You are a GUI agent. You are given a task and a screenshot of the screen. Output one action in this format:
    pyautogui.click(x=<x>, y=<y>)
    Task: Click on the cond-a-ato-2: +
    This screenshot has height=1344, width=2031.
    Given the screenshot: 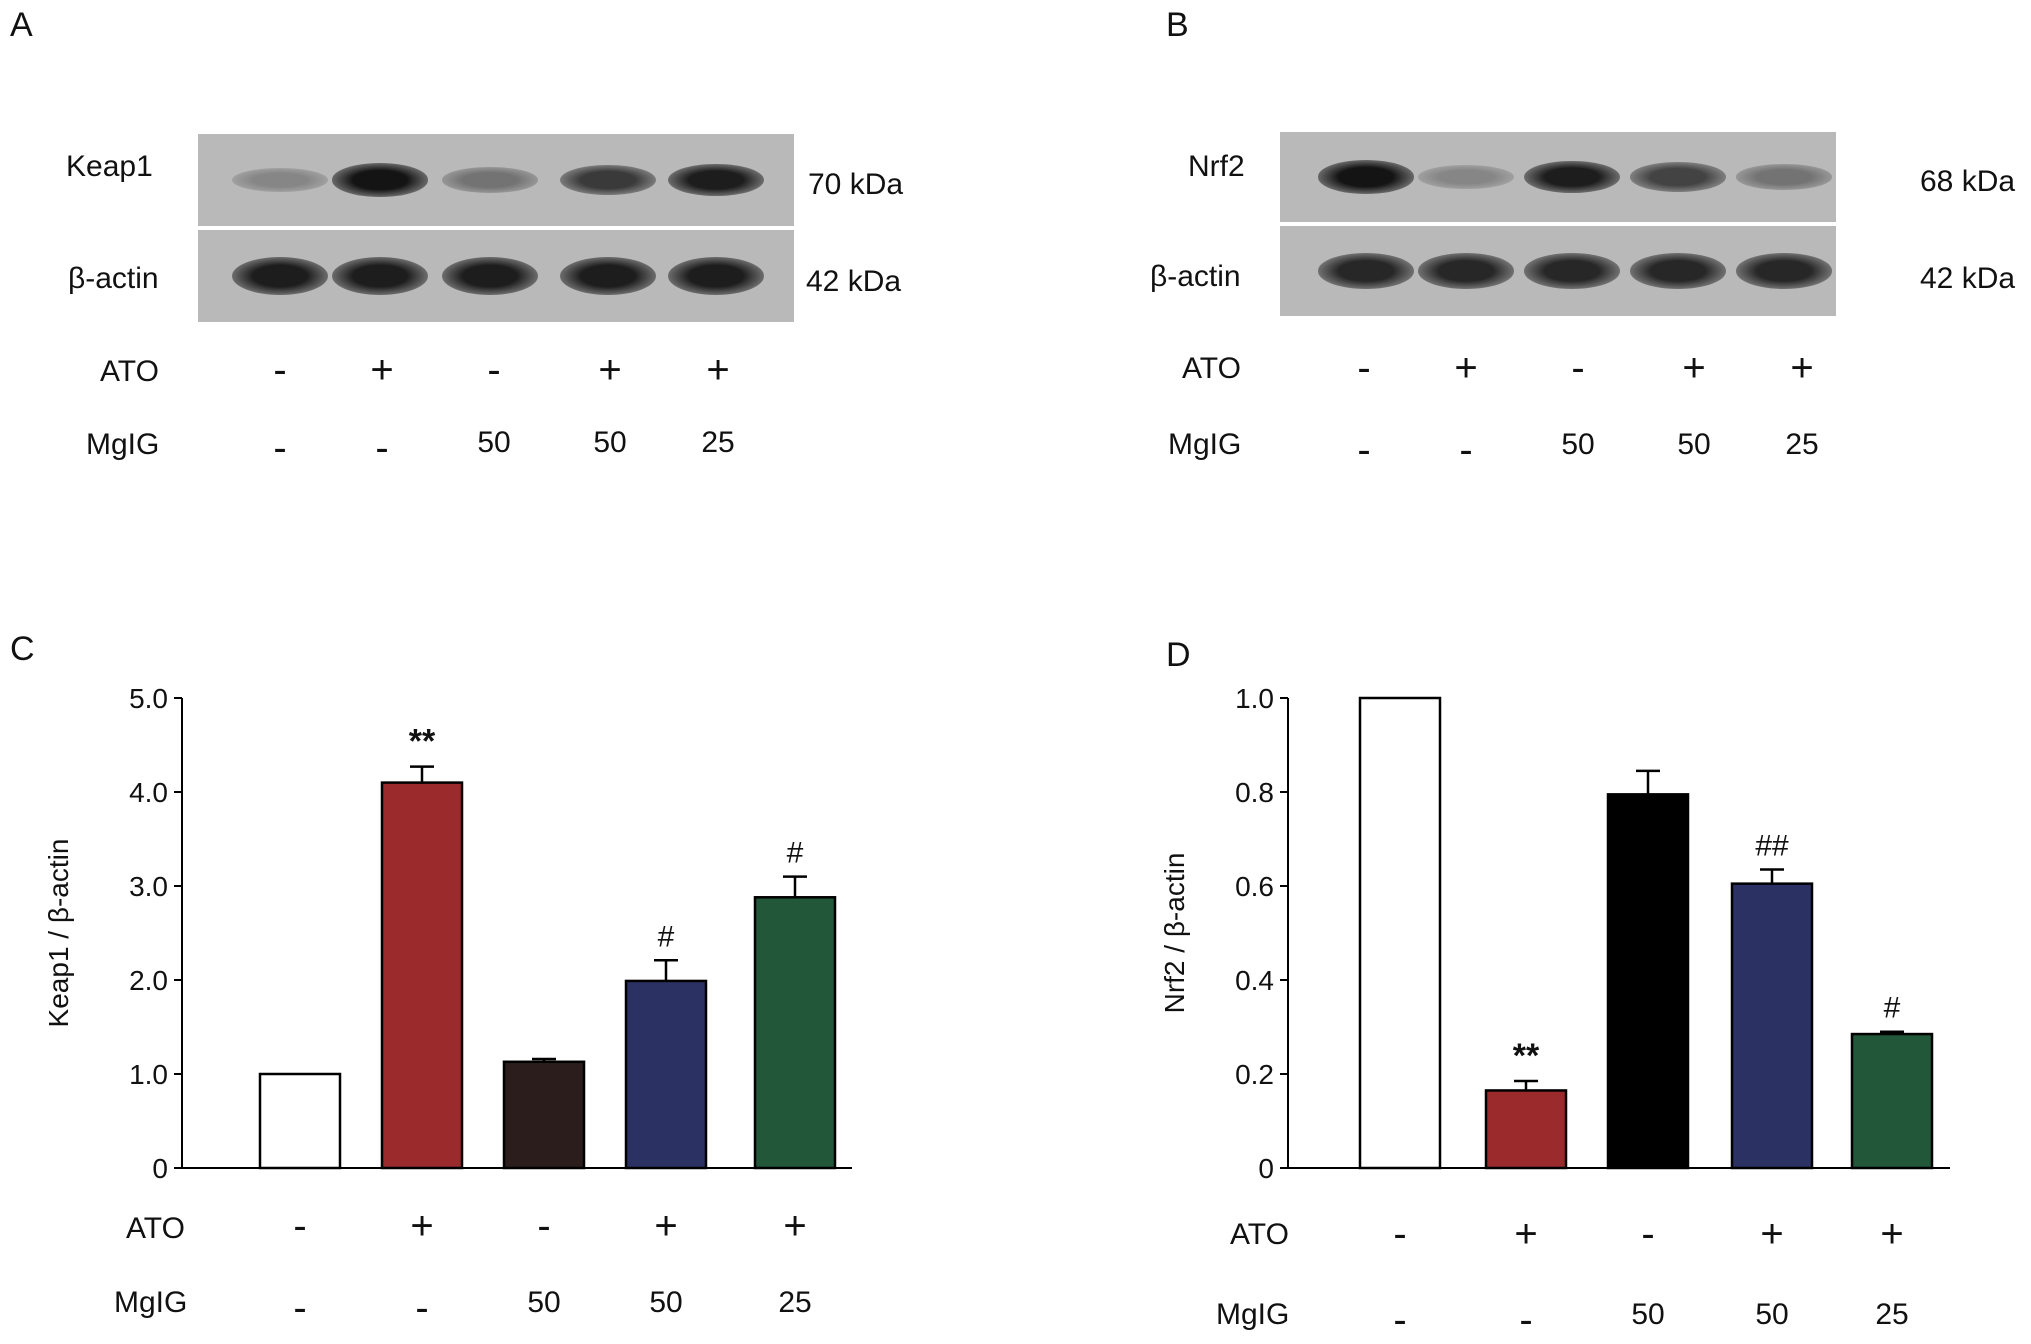 What is the action you would take?
    pyautogui.click(x=382, y=370)
    